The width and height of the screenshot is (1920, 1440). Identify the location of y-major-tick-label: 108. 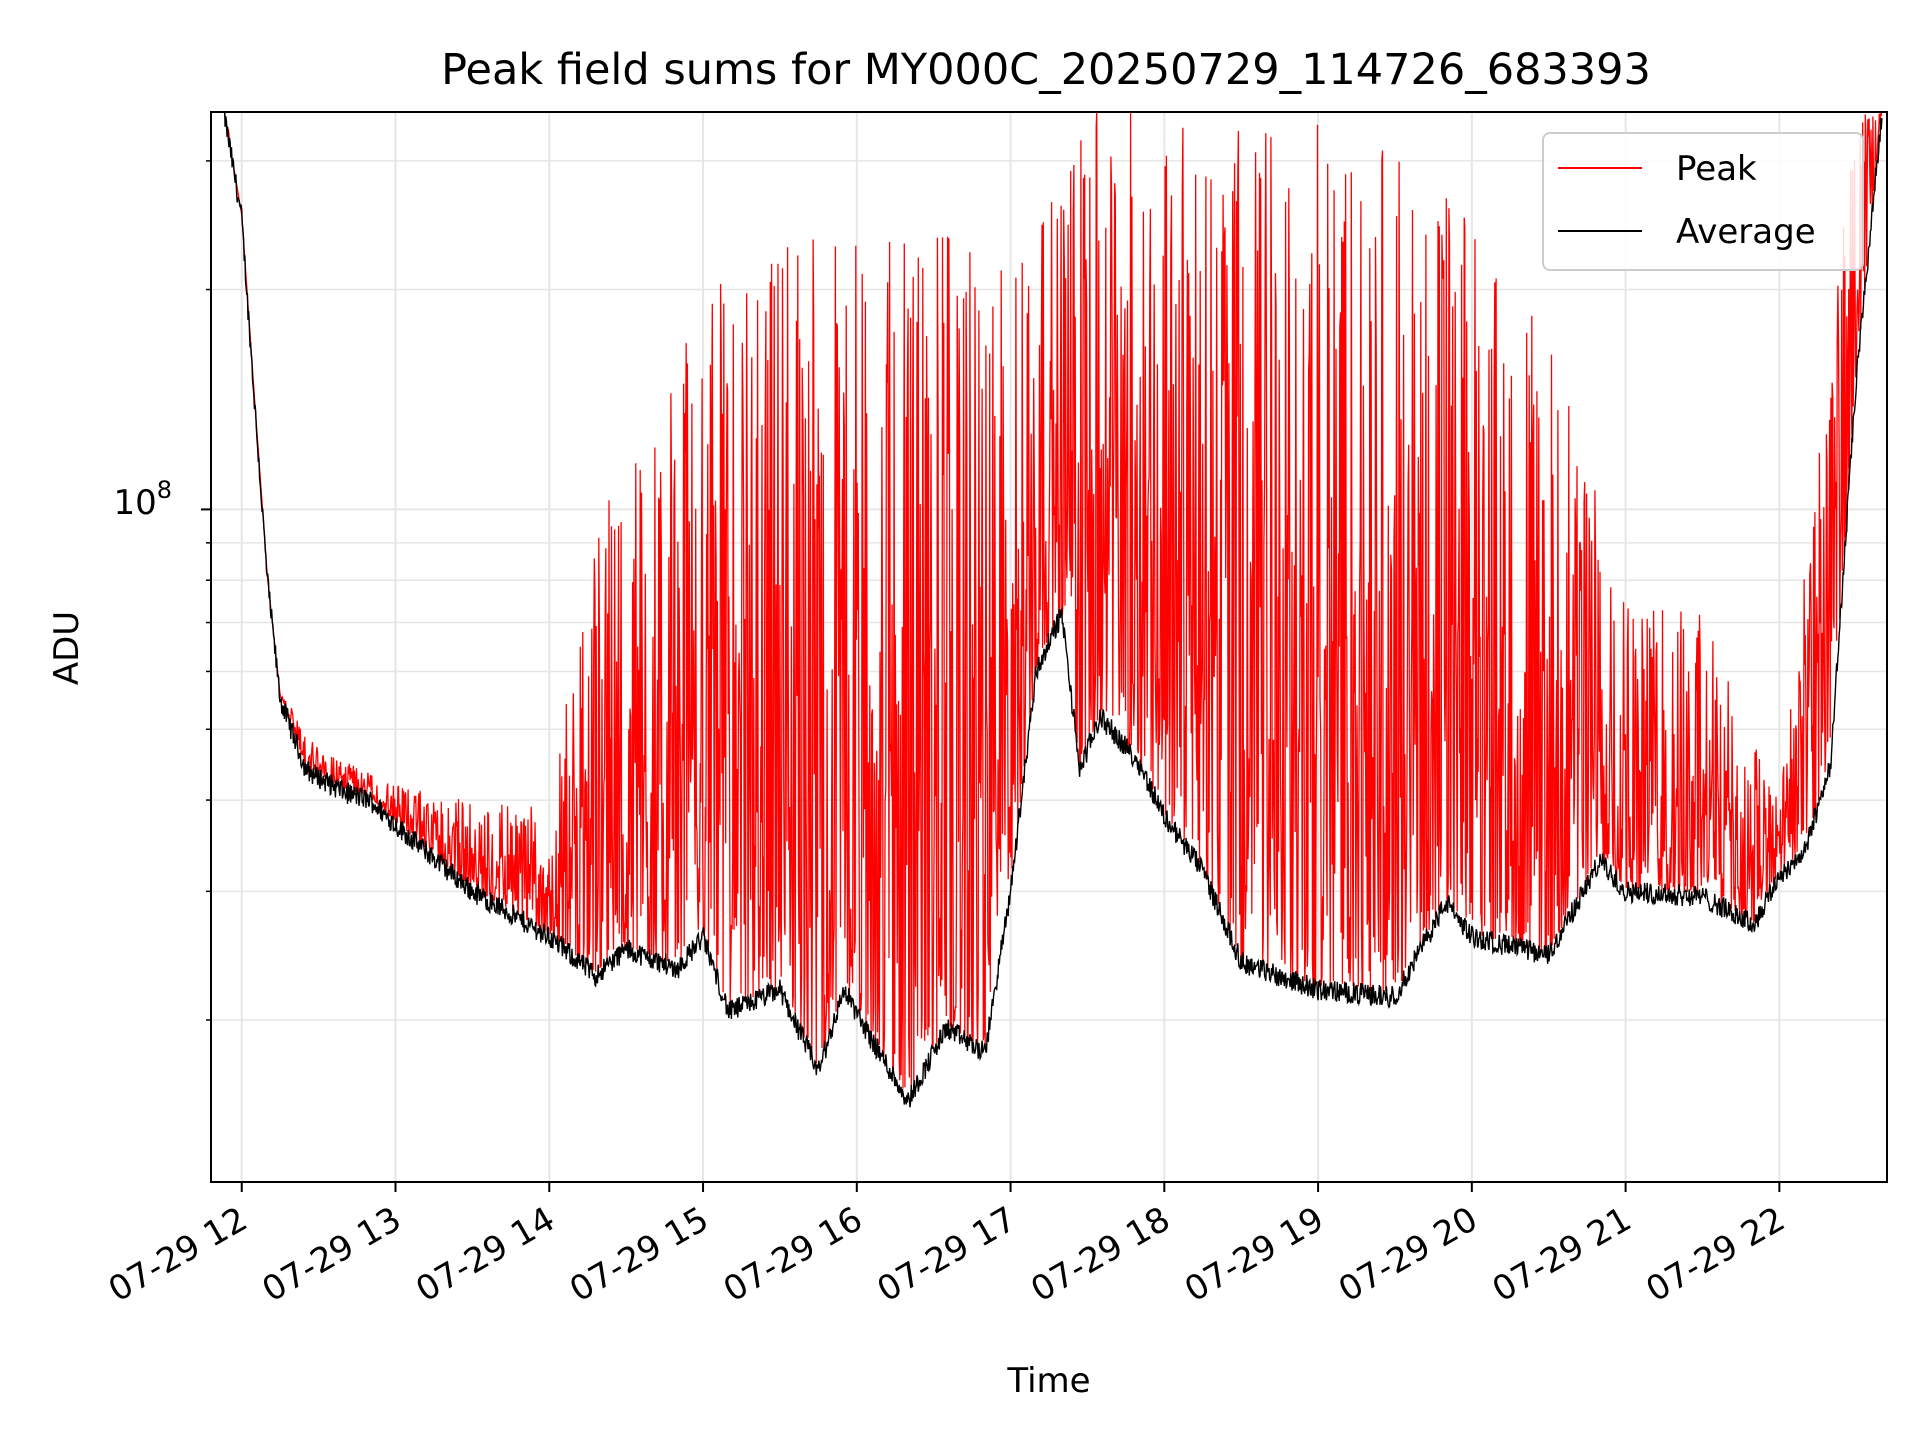
(142, 499).